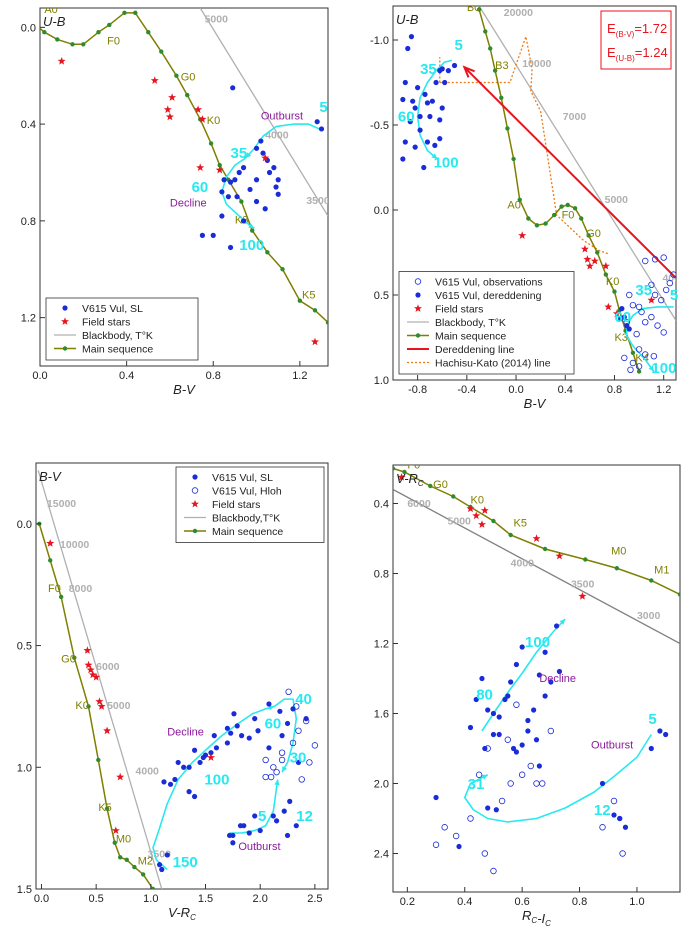  Describe the element at coordinates (239, 153) in the screenshot. I see `day-annotation: 35` at that location.